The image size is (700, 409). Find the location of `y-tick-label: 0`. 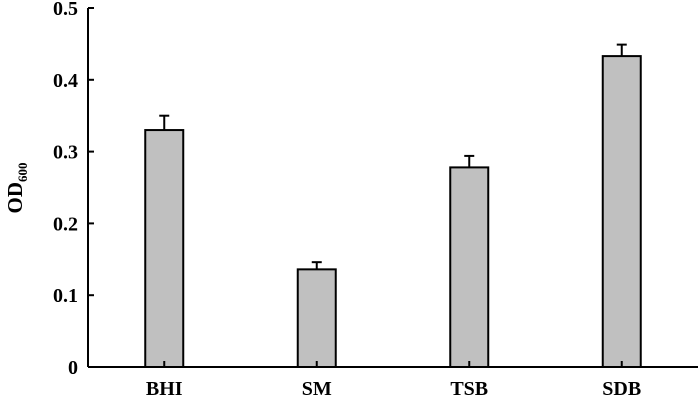

y-tick-label: 0 is located at coordinates (73, 368).